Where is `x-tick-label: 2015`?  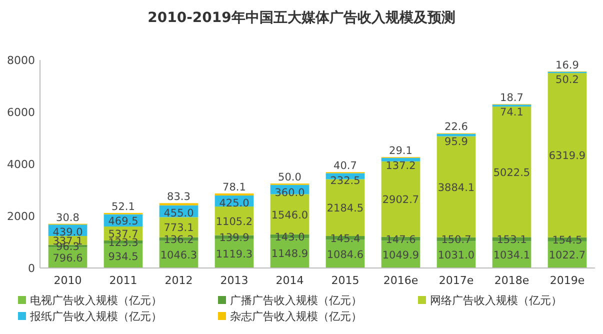 x-tick-label: 2015 is located at coordinates (345, 280).